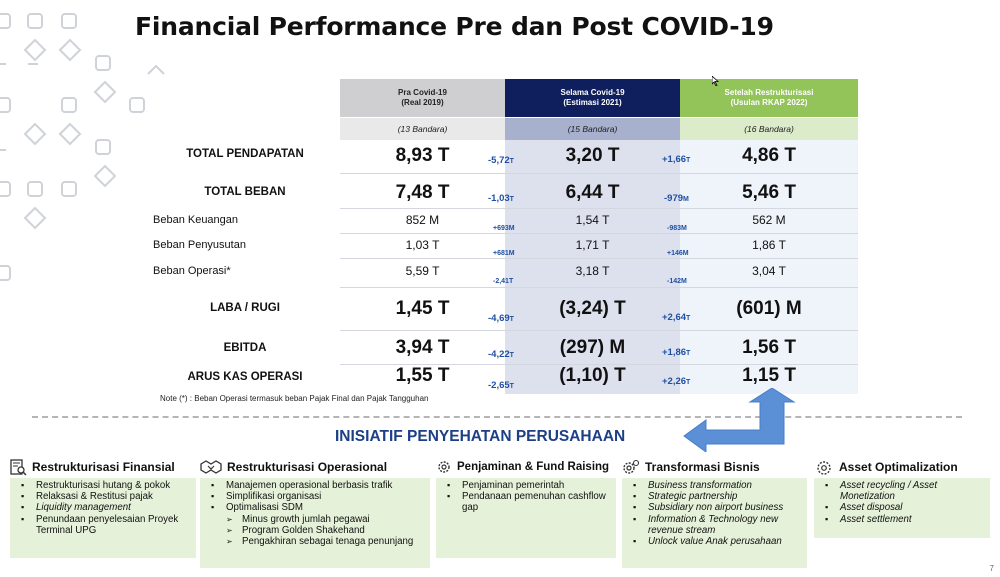 Image resolution: width=1000 pixels, height=577 pixels. Describe the element at coordinates (769, 347) in the screenshot. I see `row-ebitda-post: 1,56 T` at that location.